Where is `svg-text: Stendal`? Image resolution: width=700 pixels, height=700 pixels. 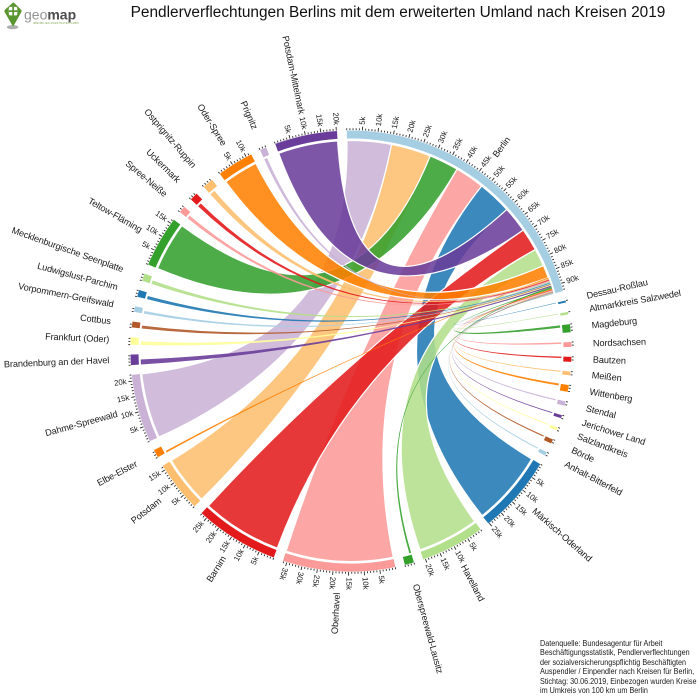 svg-text: Stendal is located at coordinates (601, 411).